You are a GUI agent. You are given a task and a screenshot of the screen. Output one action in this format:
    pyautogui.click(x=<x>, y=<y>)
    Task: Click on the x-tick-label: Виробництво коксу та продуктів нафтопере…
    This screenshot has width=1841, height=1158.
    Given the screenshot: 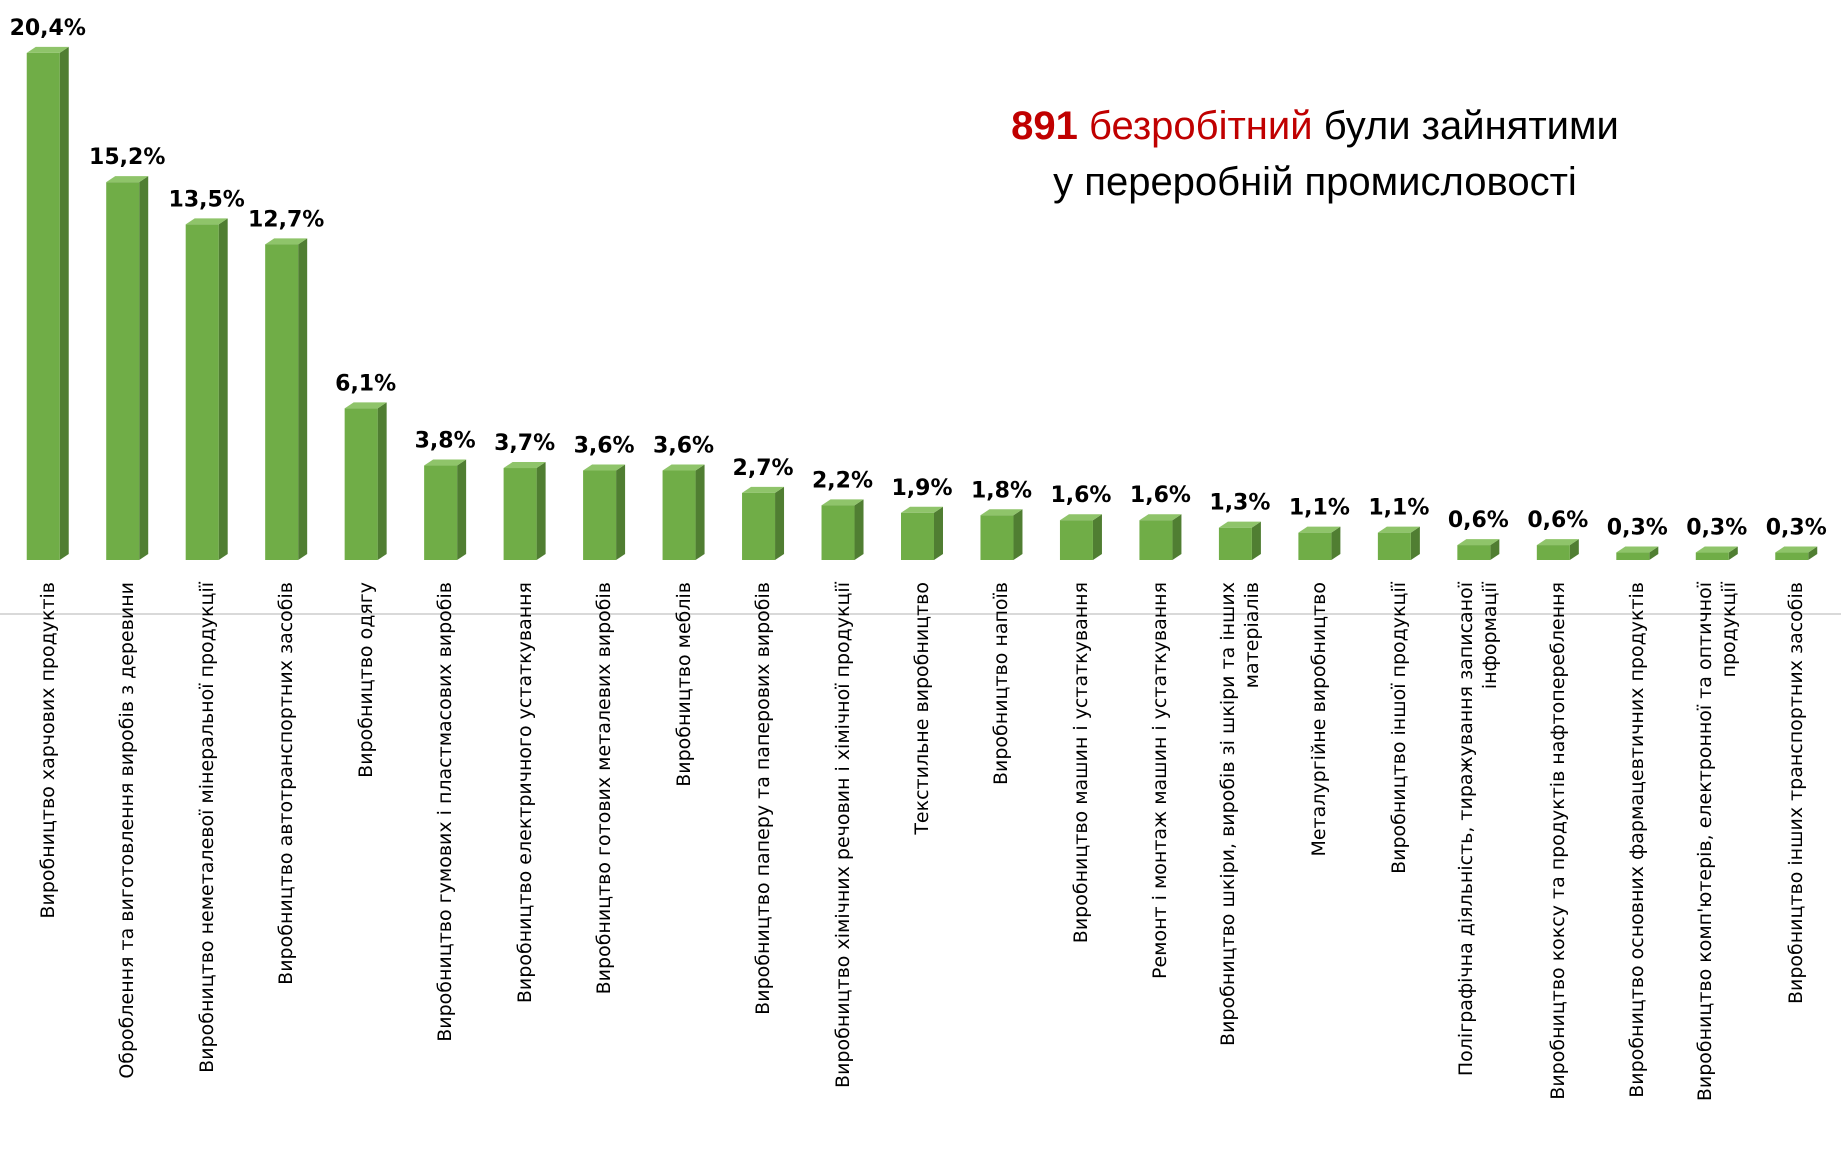 What is the action you would take?
    pyautogui.click(x=1557, y=841)
    